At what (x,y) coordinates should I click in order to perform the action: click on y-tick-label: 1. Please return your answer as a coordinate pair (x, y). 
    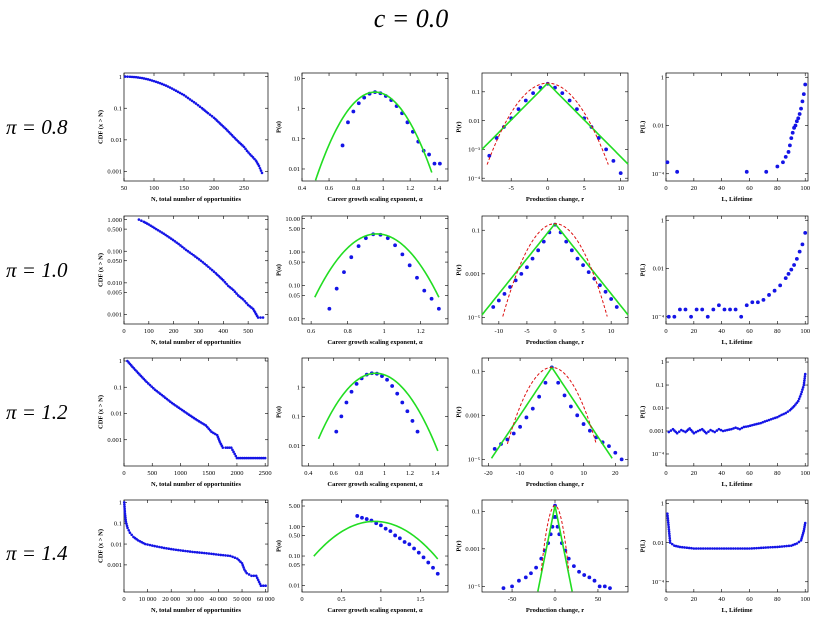
    Looking at the image, I should click on (662, 77).